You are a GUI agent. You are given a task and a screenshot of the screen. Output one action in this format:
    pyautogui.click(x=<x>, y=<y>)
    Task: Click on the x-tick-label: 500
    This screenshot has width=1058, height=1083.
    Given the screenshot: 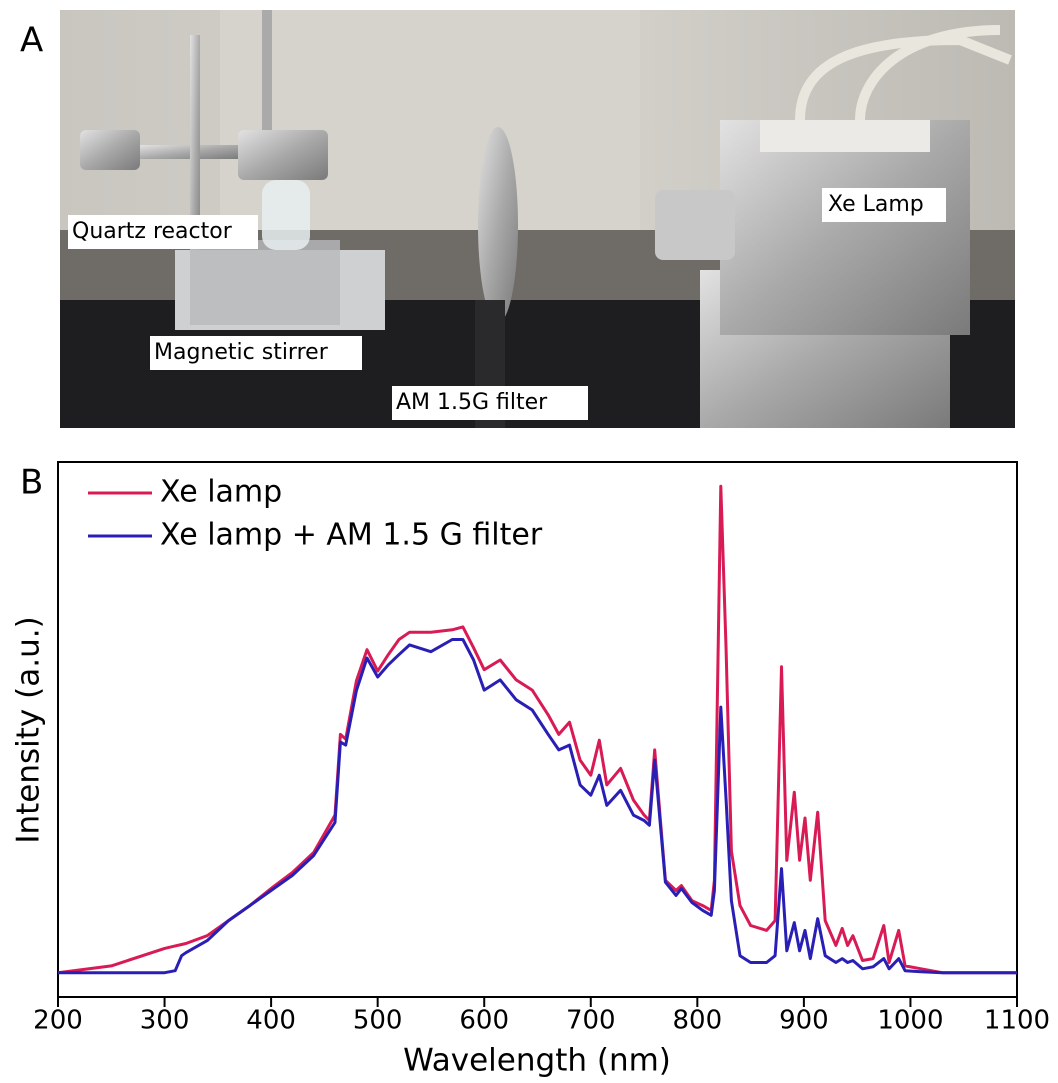 What is the action you would take?
    pyautogui.click(x=378, y=1021)
    